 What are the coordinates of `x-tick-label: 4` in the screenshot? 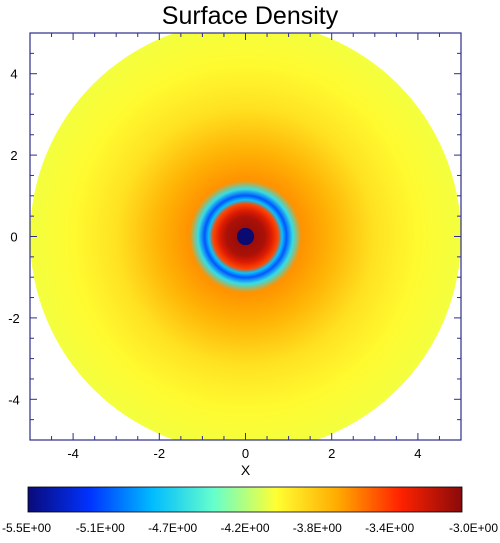 It's located at (417, 453).